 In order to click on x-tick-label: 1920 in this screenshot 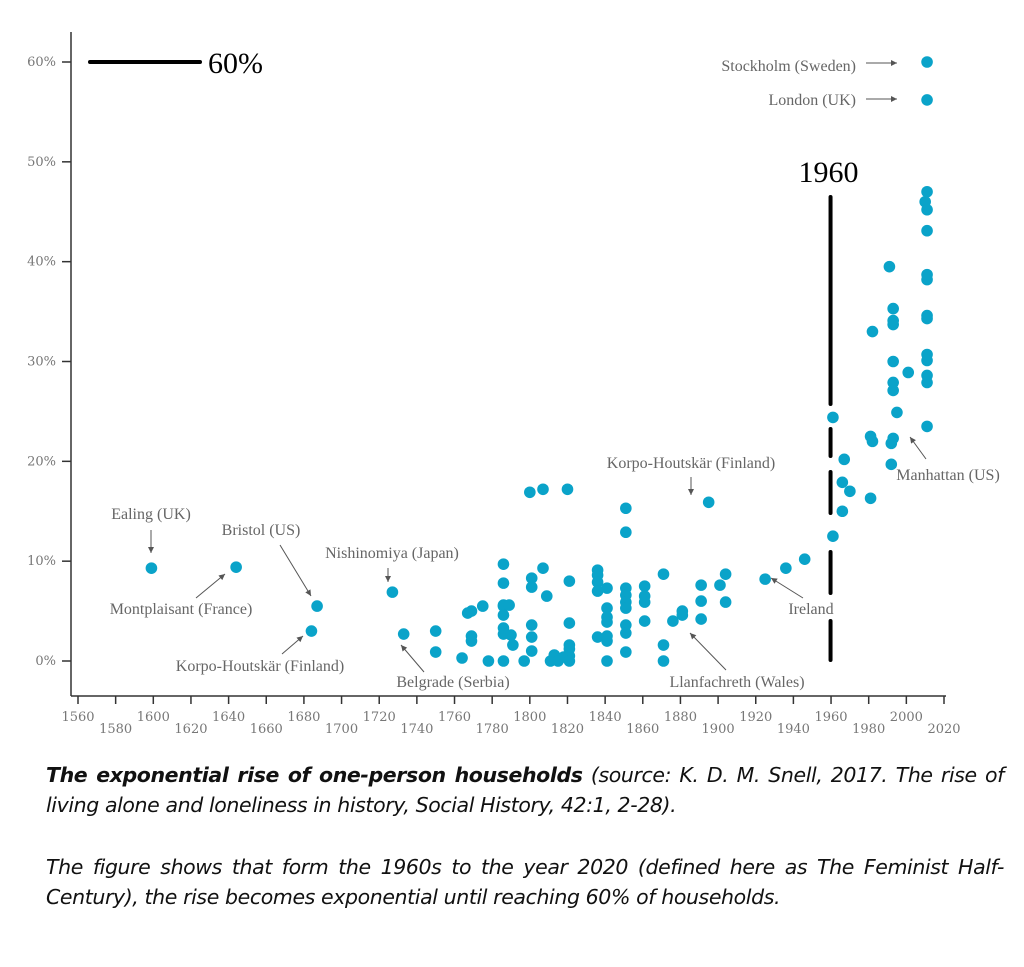, I will do `click(755, 717)`.